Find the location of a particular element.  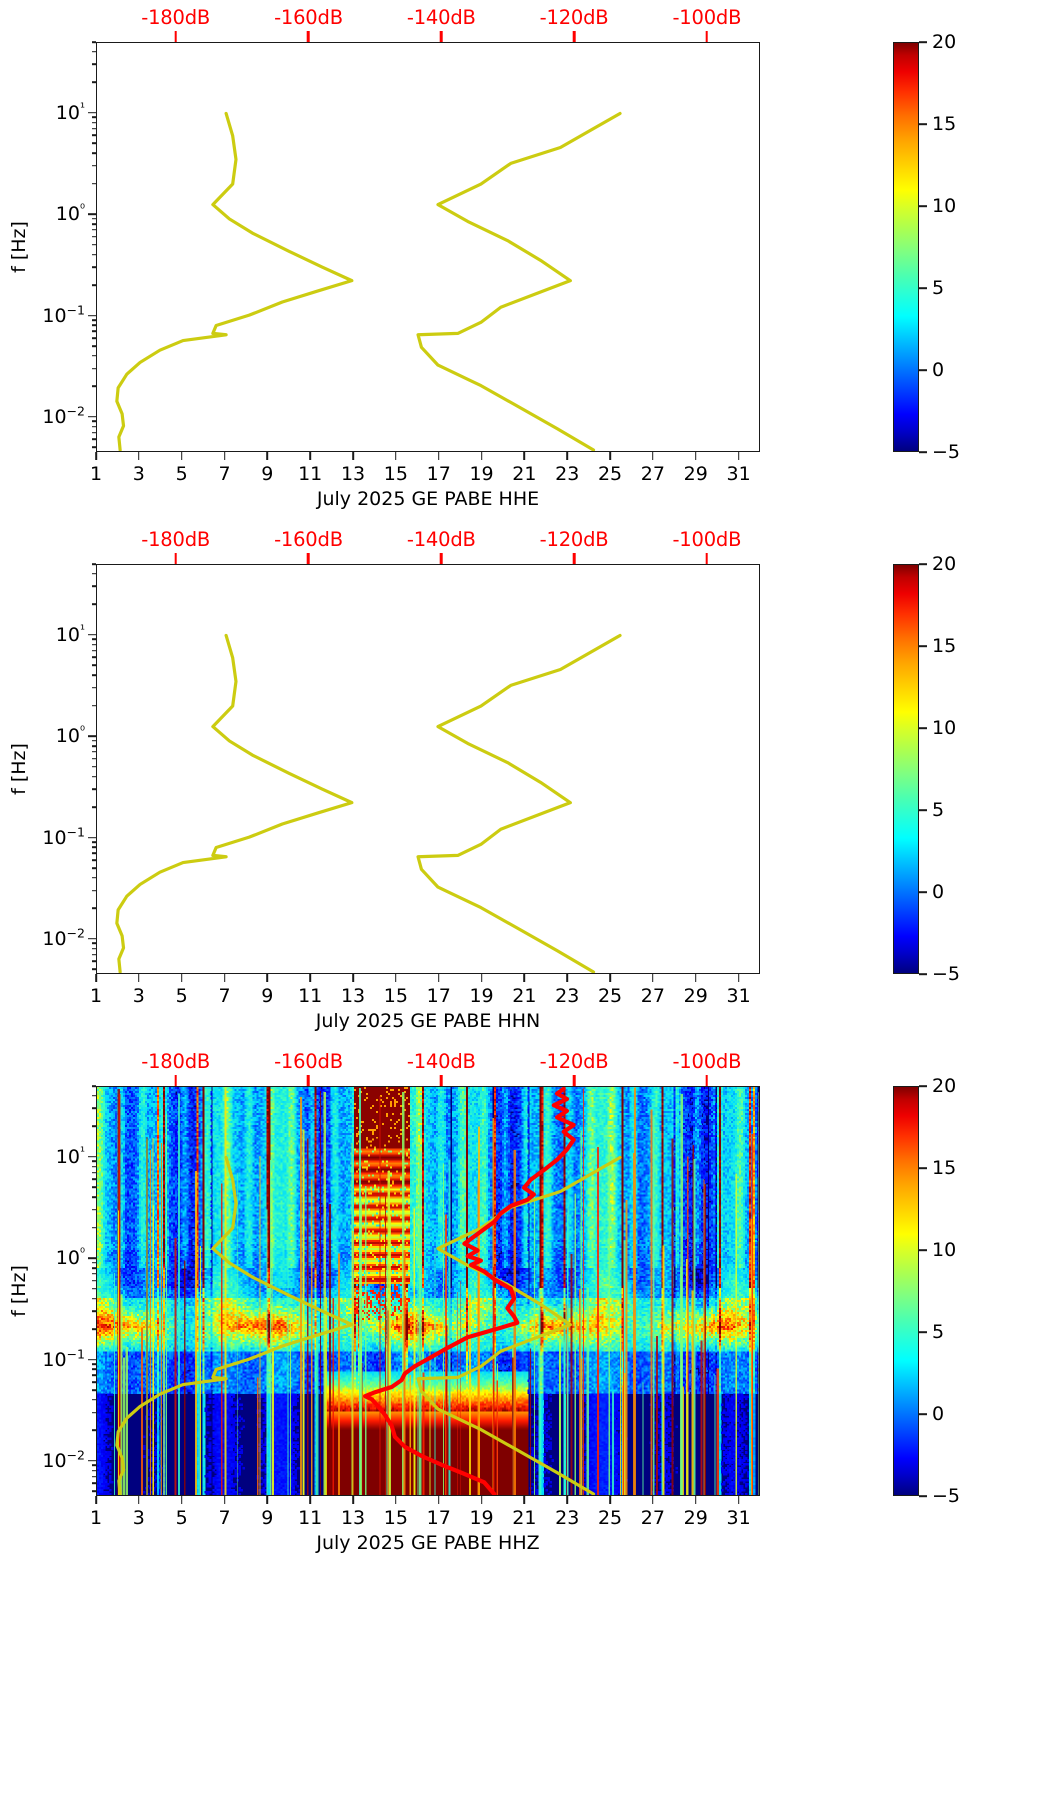

colorbar-tick-label: 0 is located at coordinates (938, 370).